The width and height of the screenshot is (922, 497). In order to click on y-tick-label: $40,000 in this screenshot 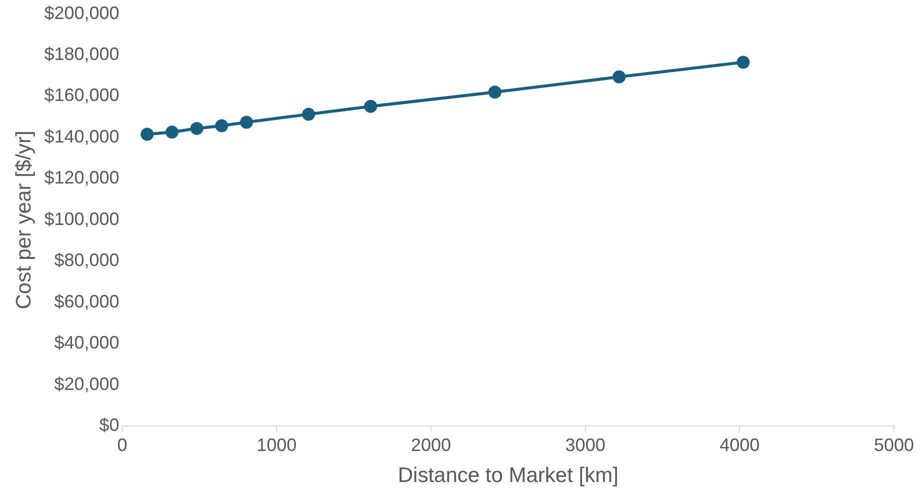, I will do `click(87, 342)`.